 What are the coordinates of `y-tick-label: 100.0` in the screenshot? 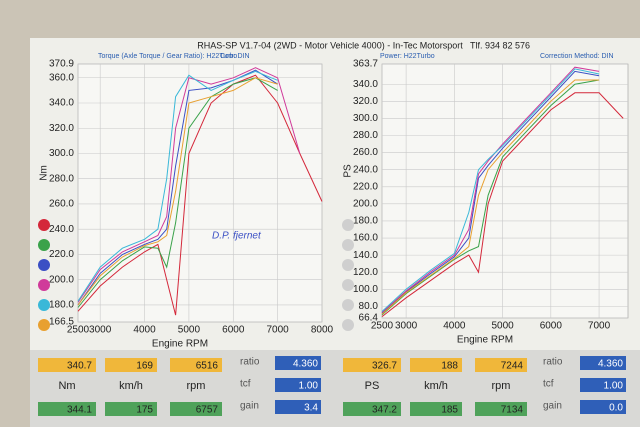 It's located at (365, 289).